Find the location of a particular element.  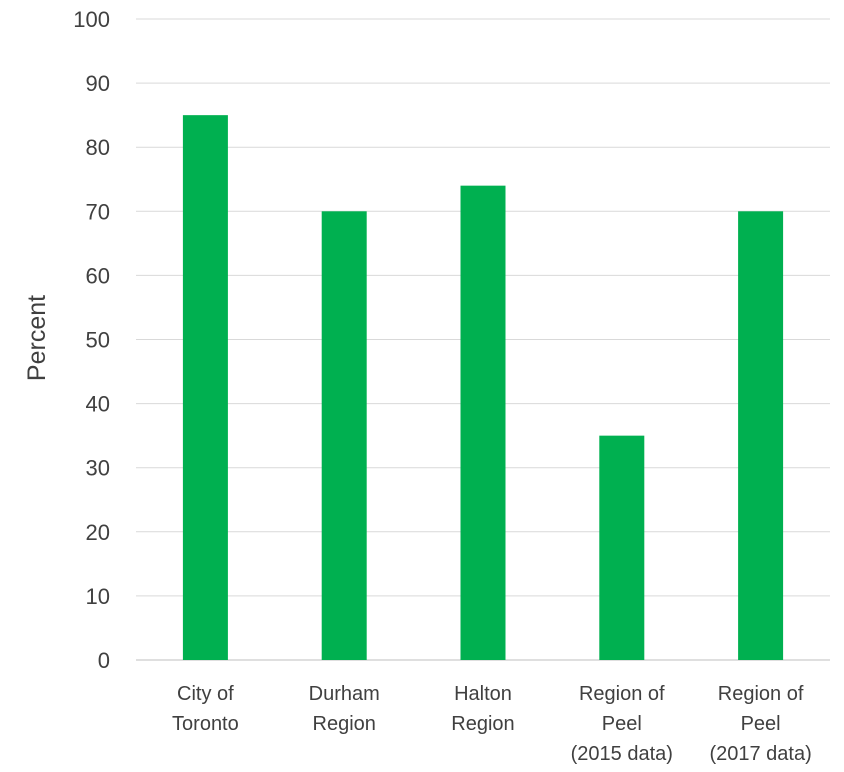

y-tick-label: 90 is located at coordinates (98, 83).